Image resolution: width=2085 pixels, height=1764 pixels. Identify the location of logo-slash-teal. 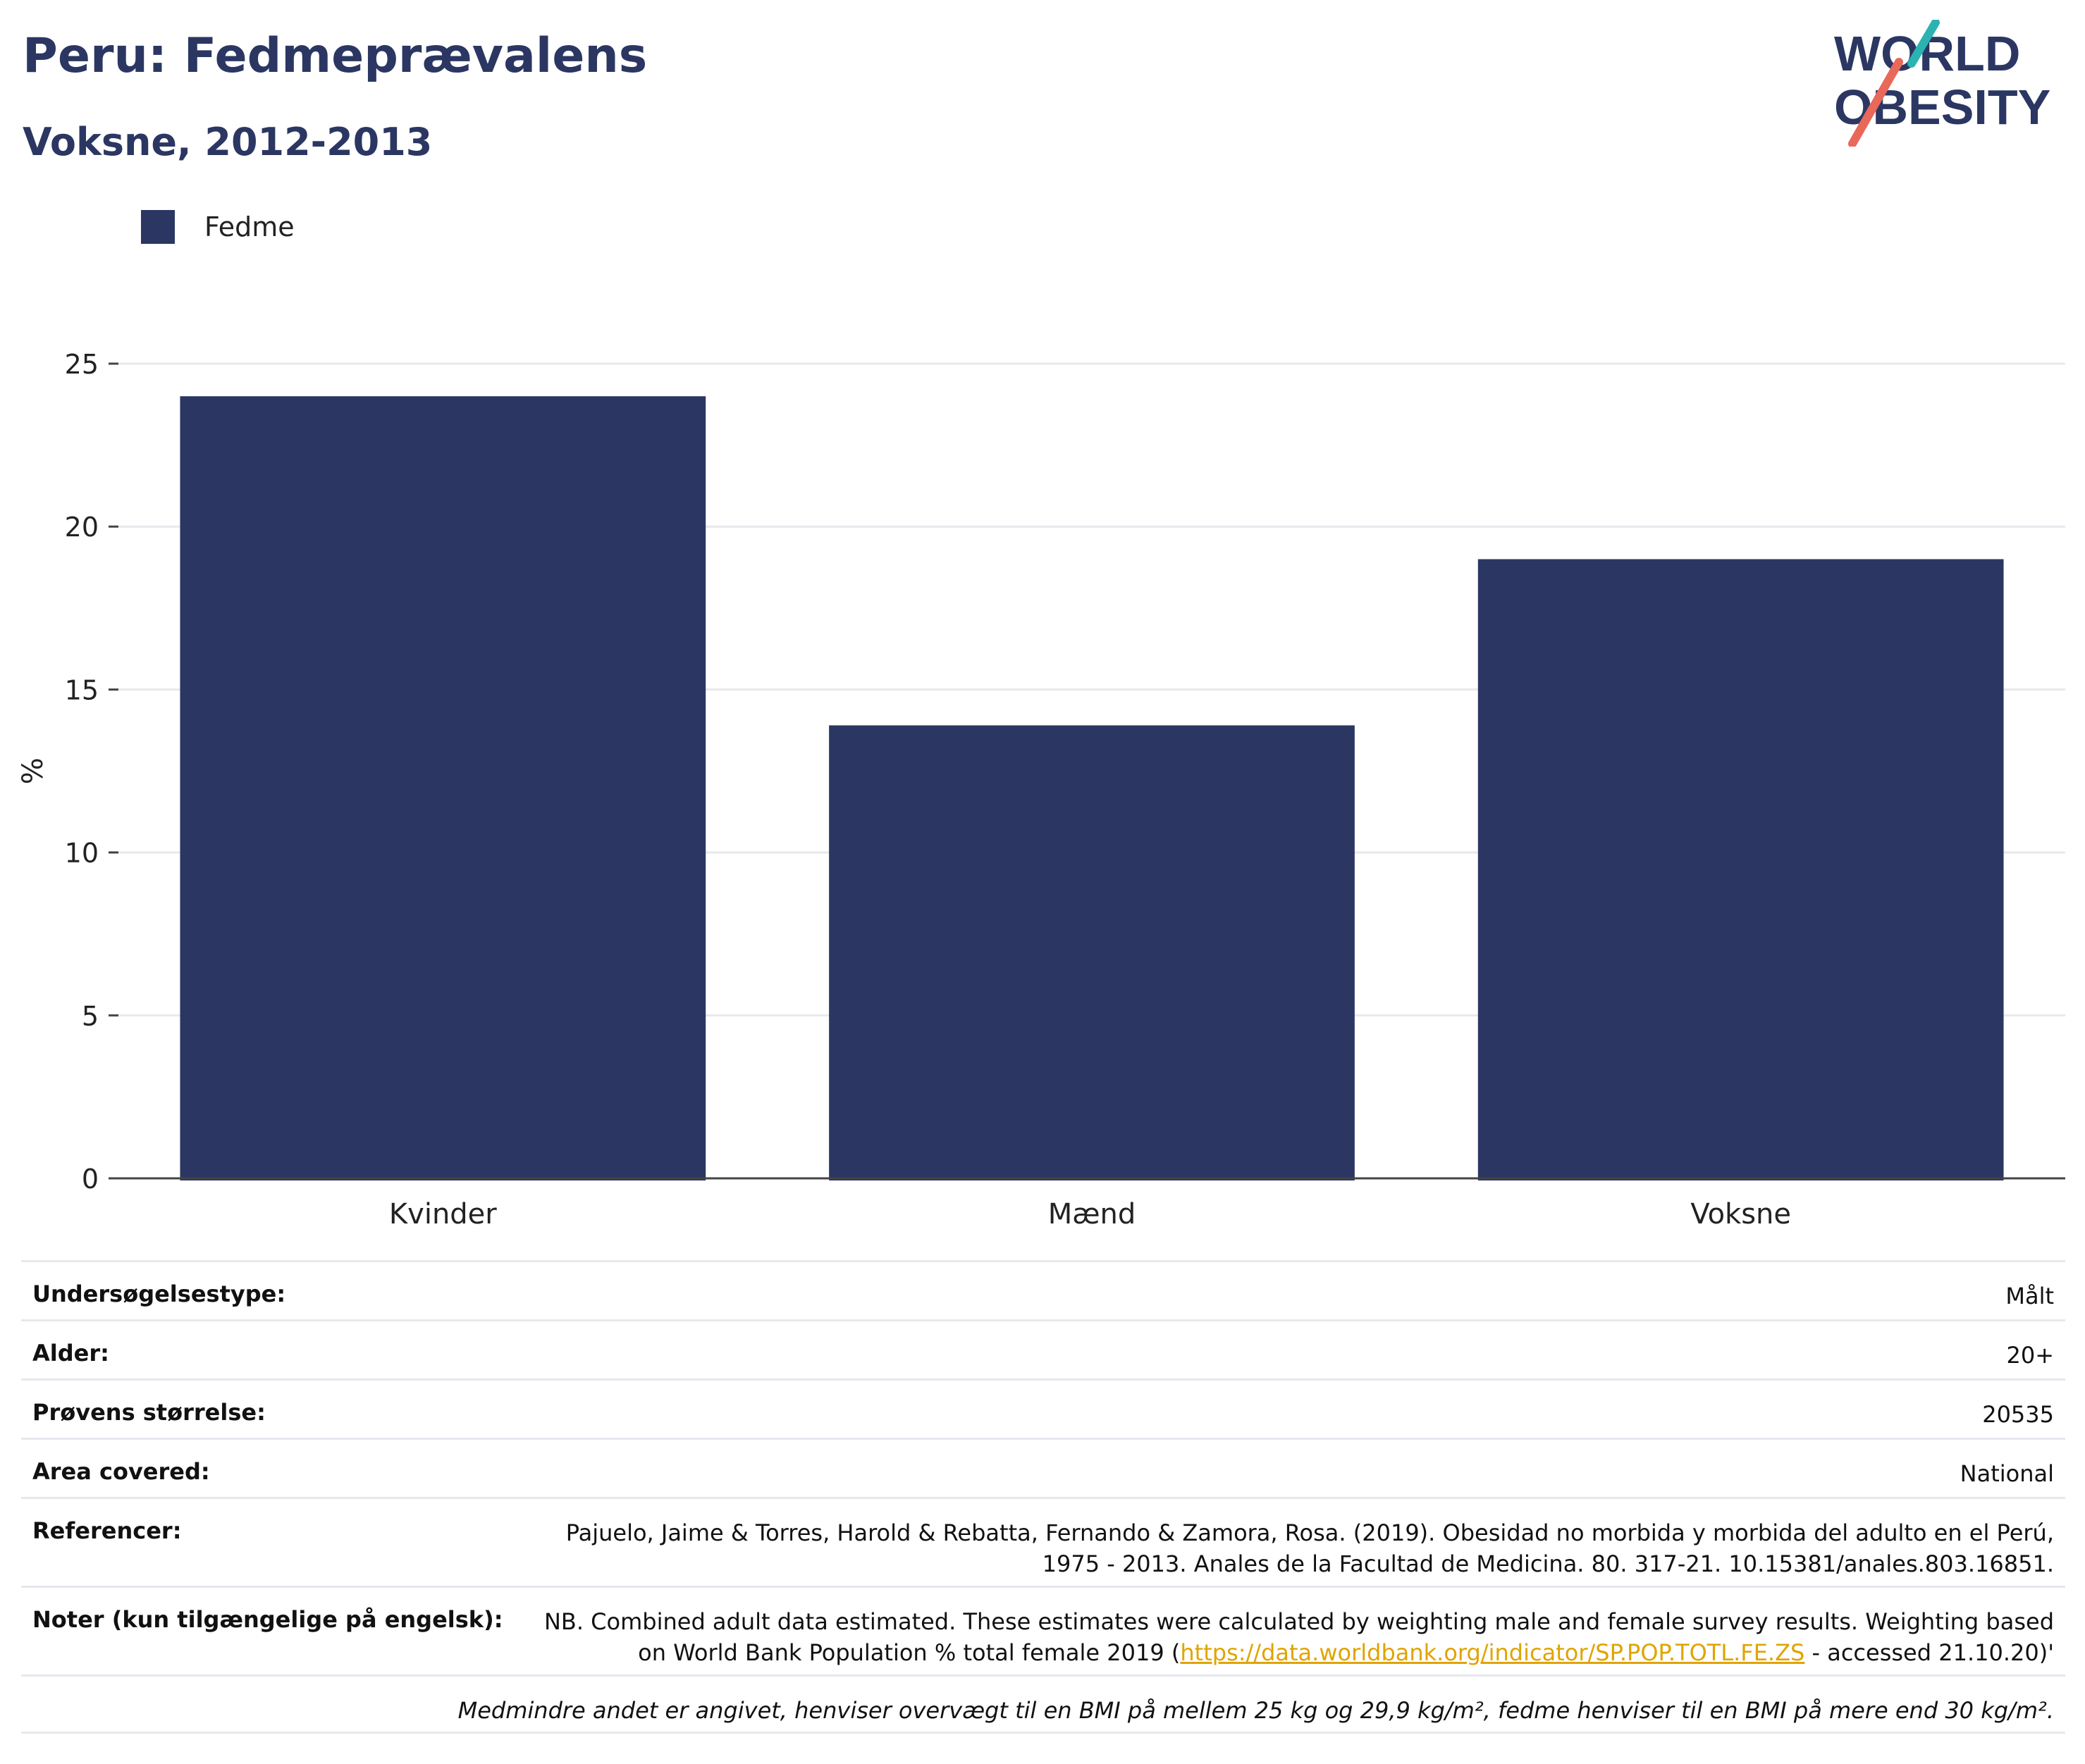
(1923, 44).